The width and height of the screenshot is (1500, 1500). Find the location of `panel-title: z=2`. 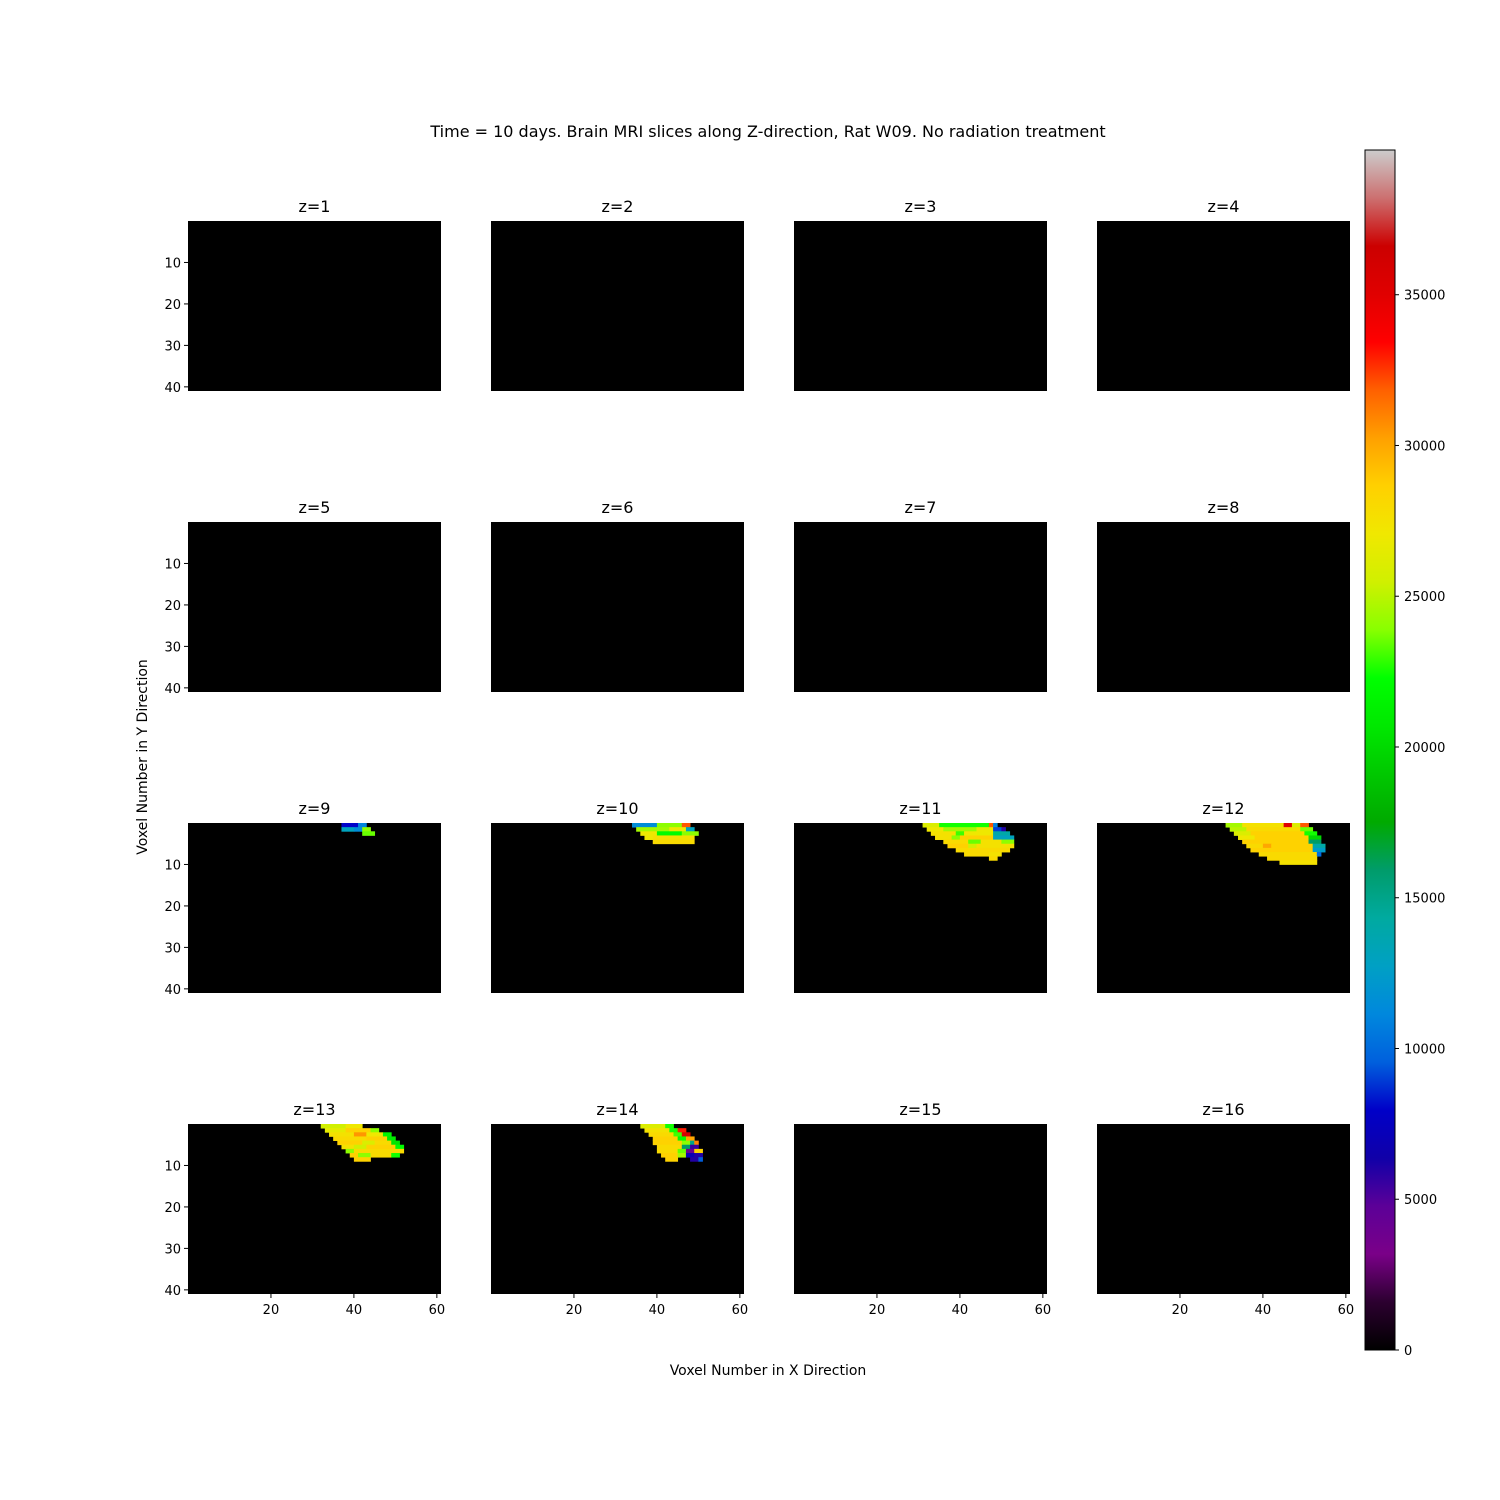

panel-title: z=2 is located at coordinates (618, 206).